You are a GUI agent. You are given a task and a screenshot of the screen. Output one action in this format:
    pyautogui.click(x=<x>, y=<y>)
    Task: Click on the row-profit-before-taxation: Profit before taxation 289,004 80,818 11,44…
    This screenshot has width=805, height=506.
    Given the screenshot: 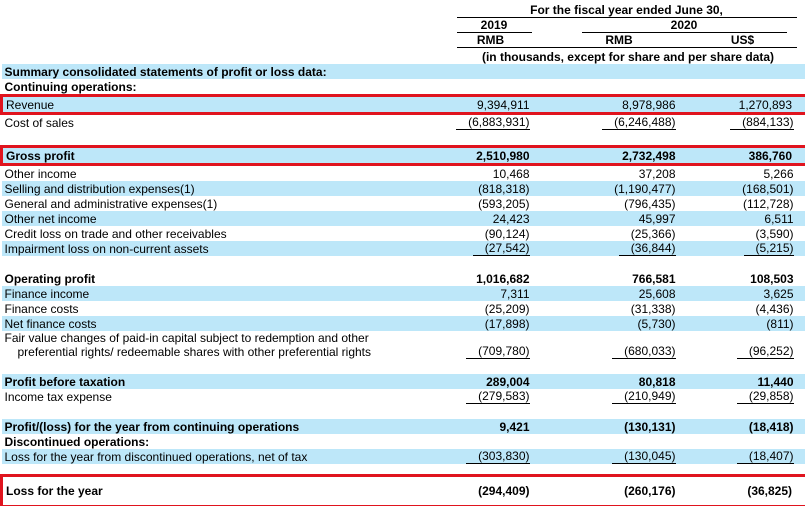 What is the action you would take?
    pyautogui.click(x=403, y=381)
    